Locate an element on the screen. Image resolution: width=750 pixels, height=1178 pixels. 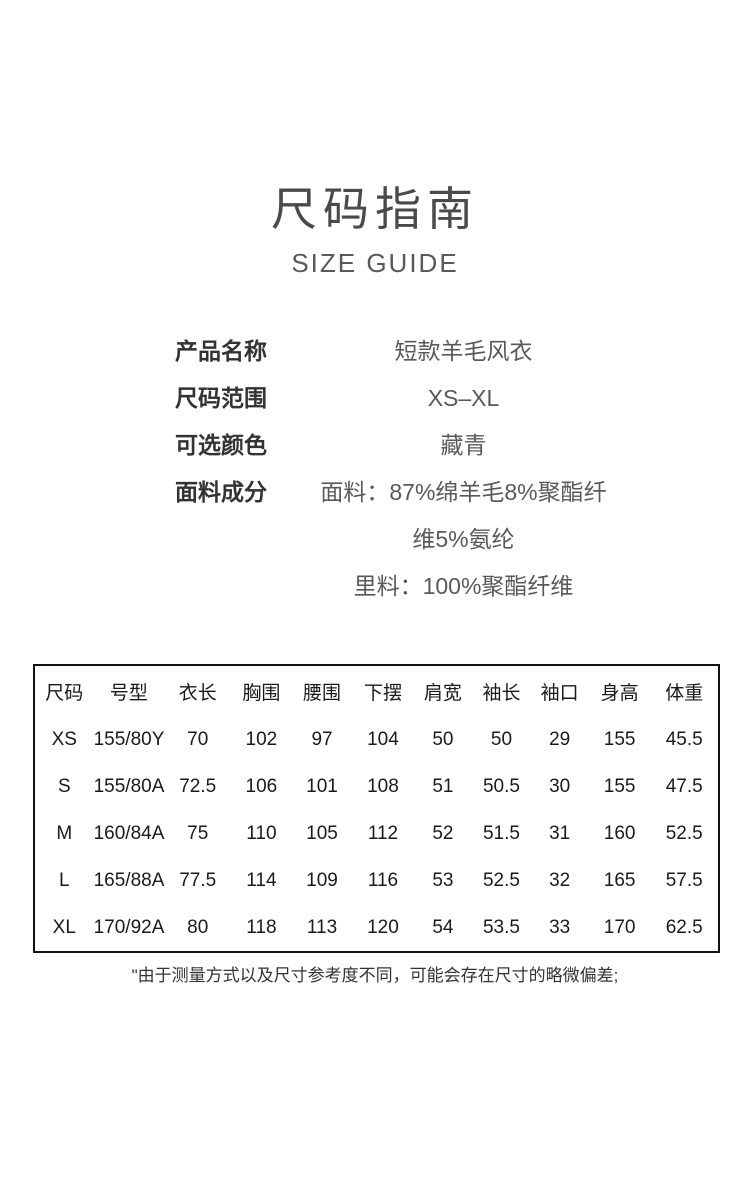
info-row: 可选颜色 藏青 is located at coordinates (375, 445).